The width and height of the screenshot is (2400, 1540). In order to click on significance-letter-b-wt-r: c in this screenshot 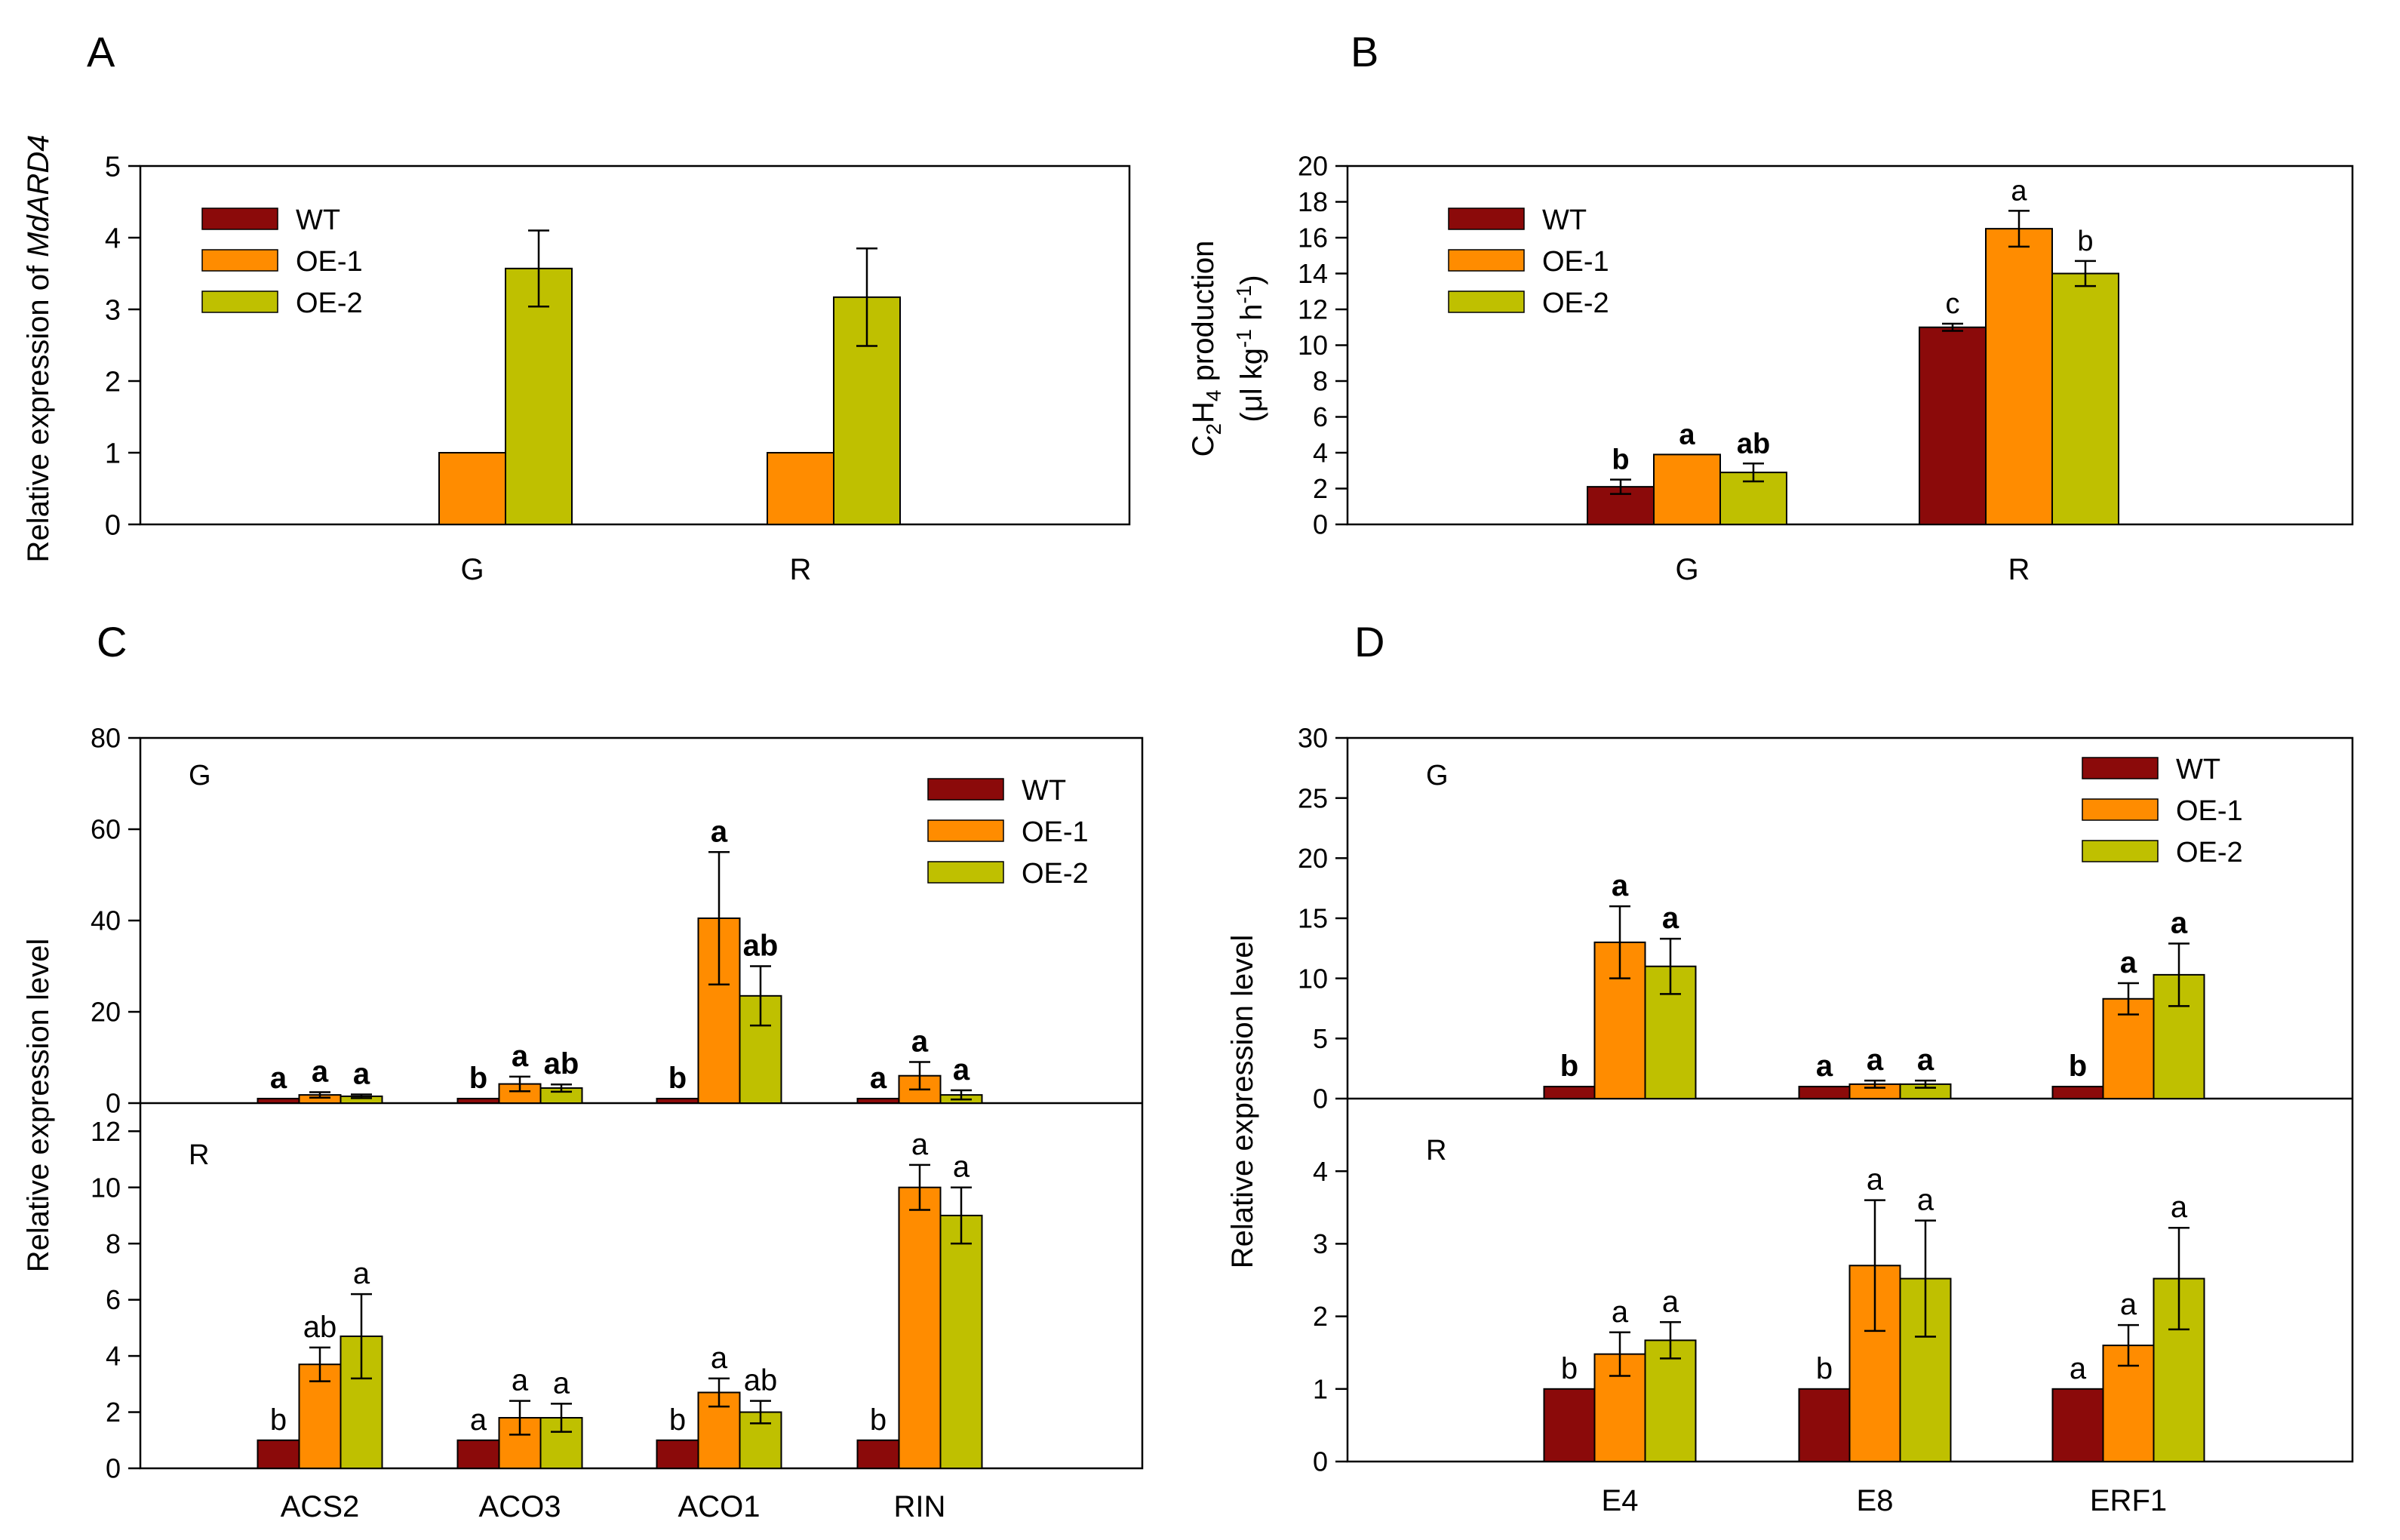, I will do `click(1953, 304)`.